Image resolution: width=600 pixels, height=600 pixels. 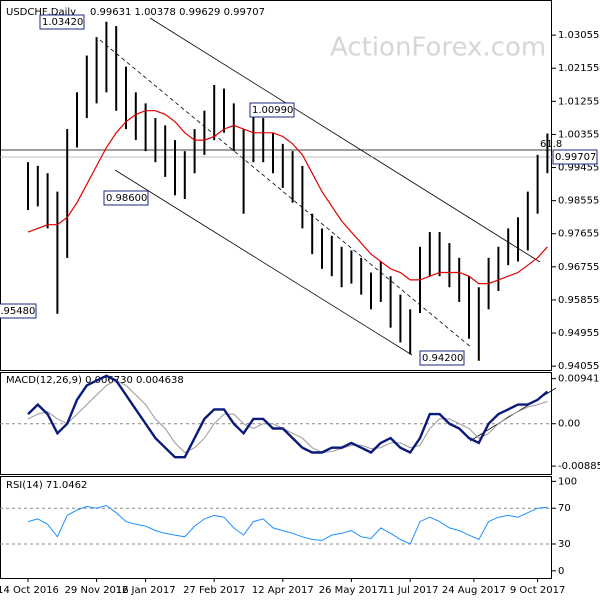 I want to click on annotation: 0.95480, so click(x=17, y=311).